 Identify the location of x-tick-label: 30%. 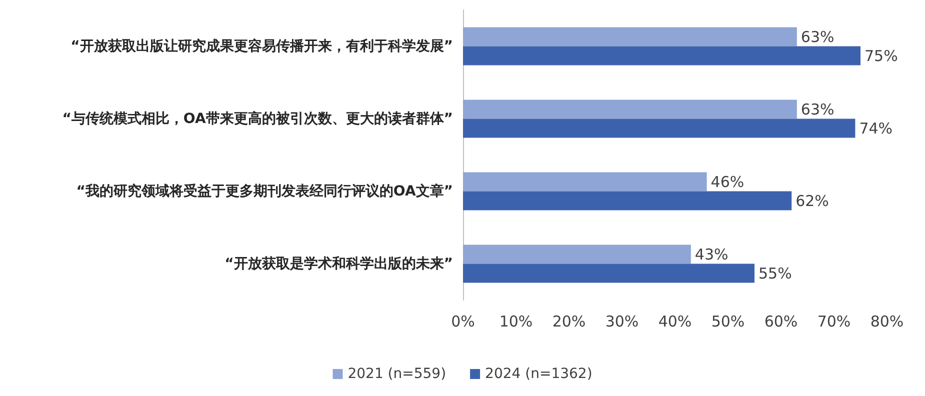
(622, 321).